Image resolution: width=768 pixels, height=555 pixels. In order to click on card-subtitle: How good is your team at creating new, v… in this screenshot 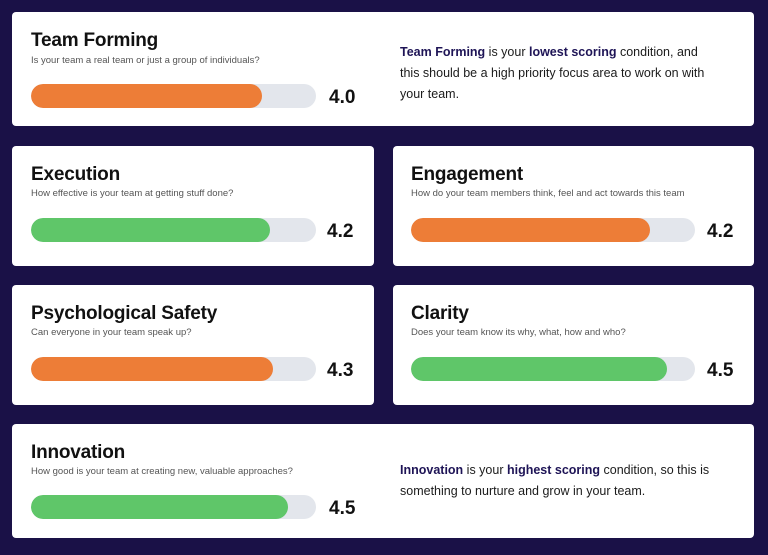, I will do `click(162, 471)`.